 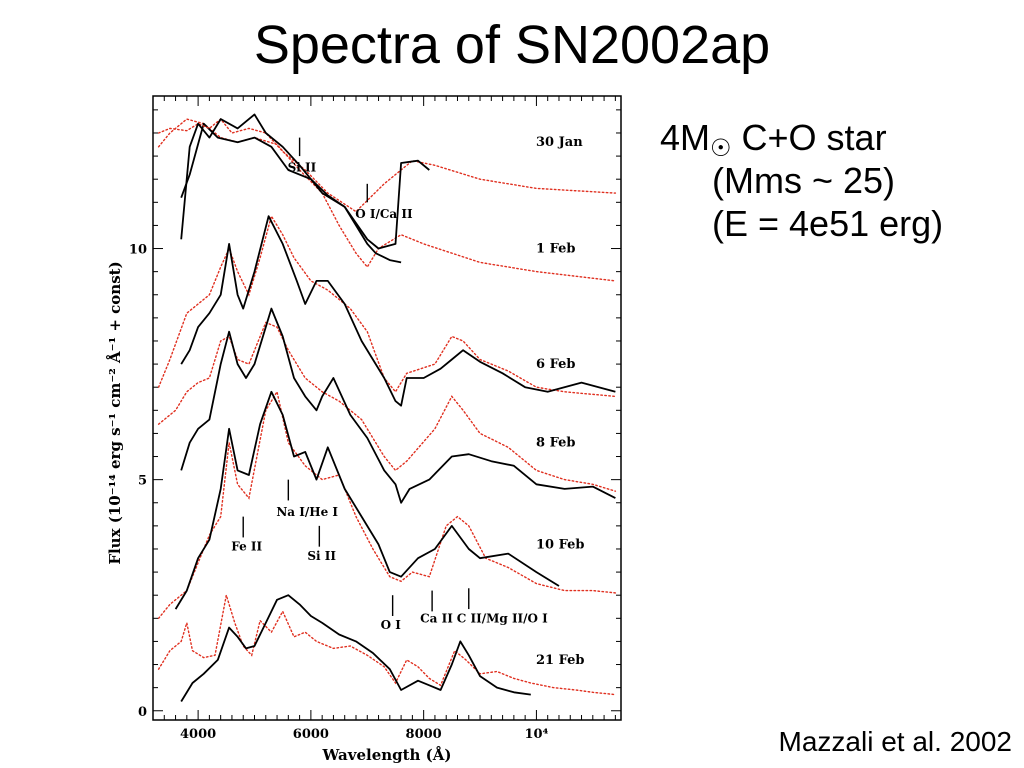 I want to click on series-label-10-feb: 10 Feb, so click(x=560, y=544).